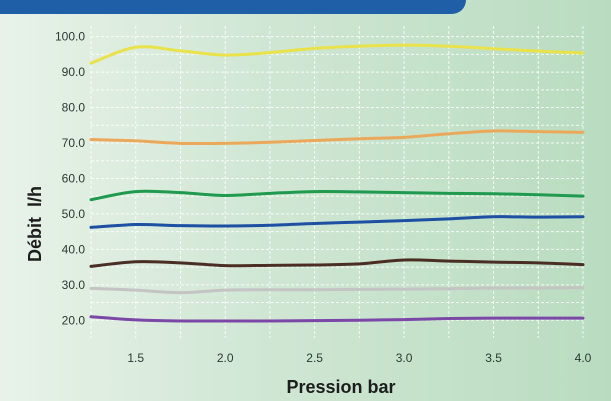  Describe the element at coordinates (74, 108) in the screenshot. I see `y-tick-label: 80.0` at that location.